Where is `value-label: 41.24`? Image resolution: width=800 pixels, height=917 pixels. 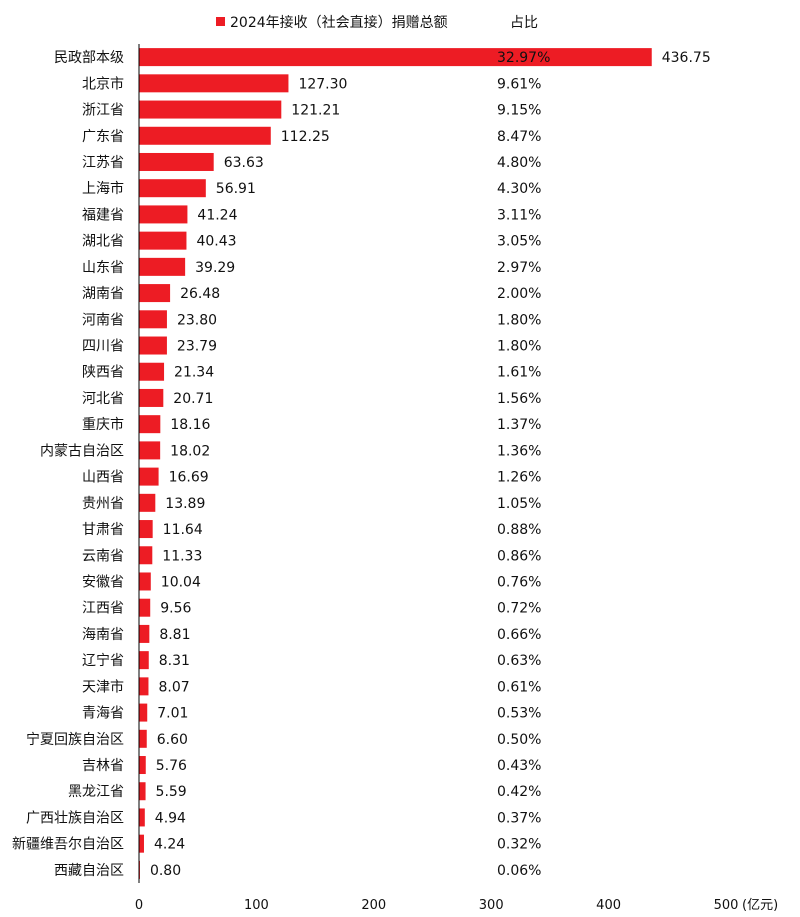 value-label: 41.24 is located at coordinates (217, 215).